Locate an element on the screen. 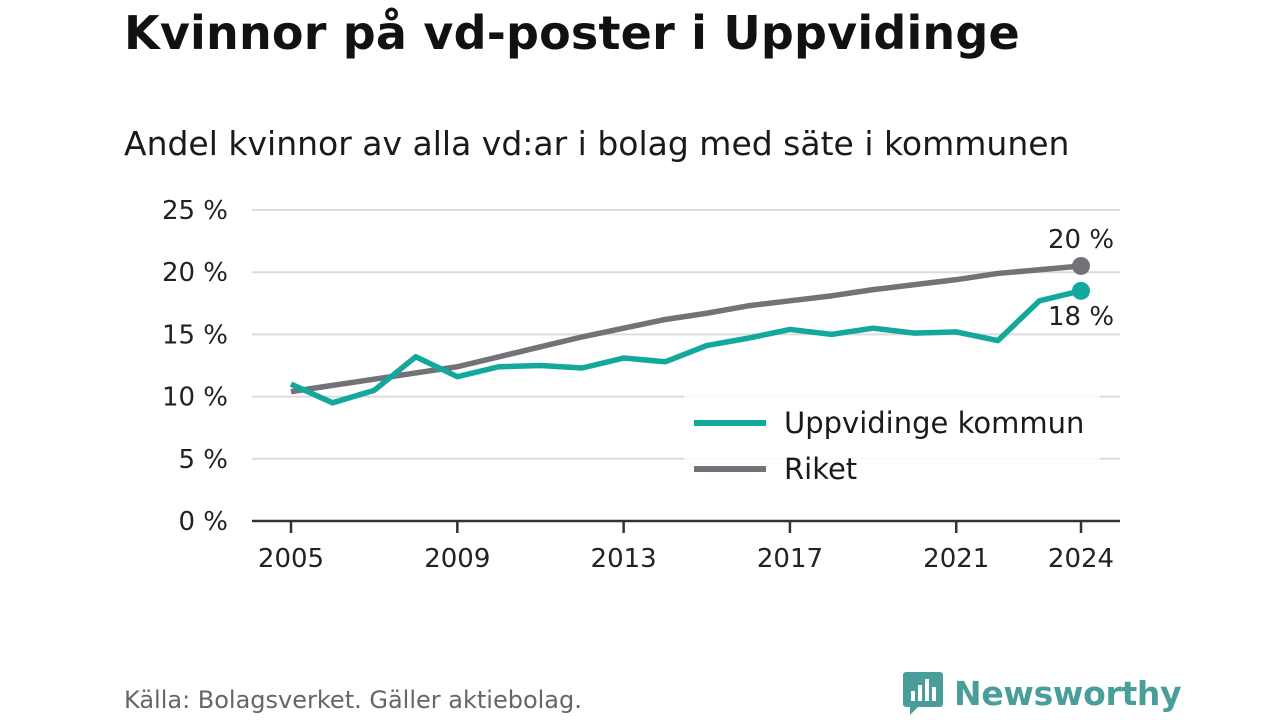 The width and height of the screenshot is (1280, 720). x-tick-label: 2009 is located at coordinates (457, 559).